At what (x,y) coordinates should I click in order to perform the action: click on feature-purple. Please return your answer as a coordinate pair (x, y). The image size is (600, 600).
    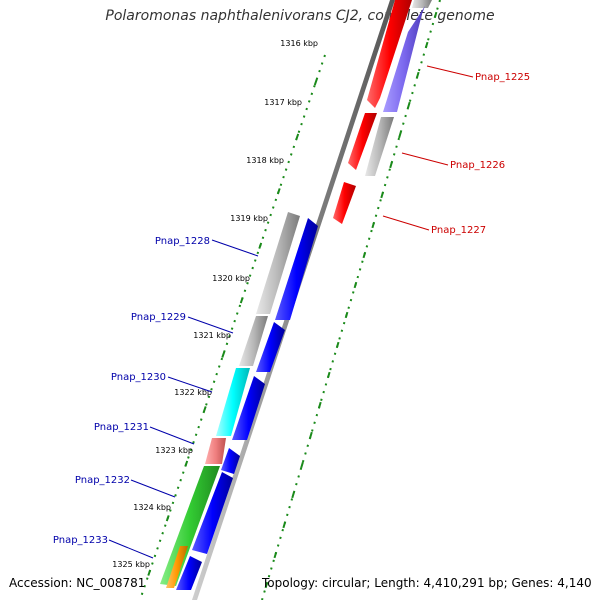
    Looking at the image, I should click on (404, 59).